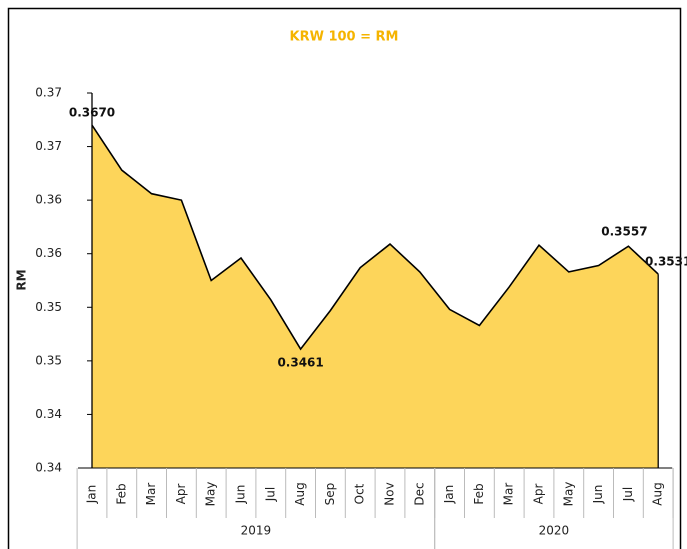 The height and width of the screenshot is (549, 687). I want to click on x-tick-label: Oct, so click(360, 493).